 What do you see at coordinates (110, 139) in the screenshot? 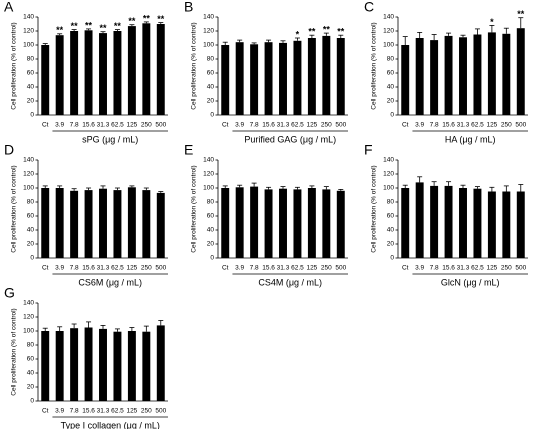
I see `x-axis-label: sPG (μg / mL)` at bounding box center [110, 139].